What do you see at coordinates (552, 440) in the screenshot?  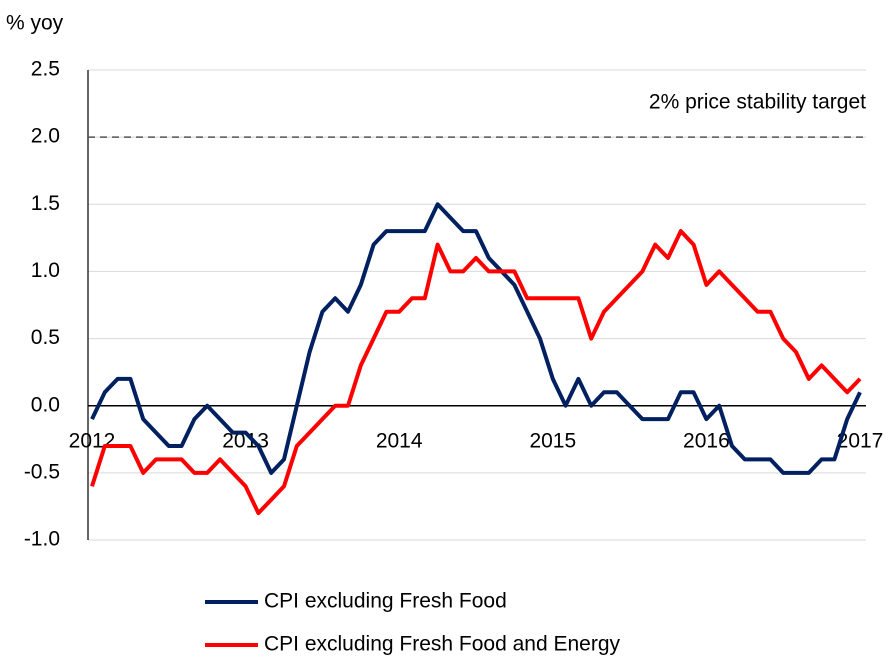 I see `x-tick-label: 2015` at bounding box center [552, 440].